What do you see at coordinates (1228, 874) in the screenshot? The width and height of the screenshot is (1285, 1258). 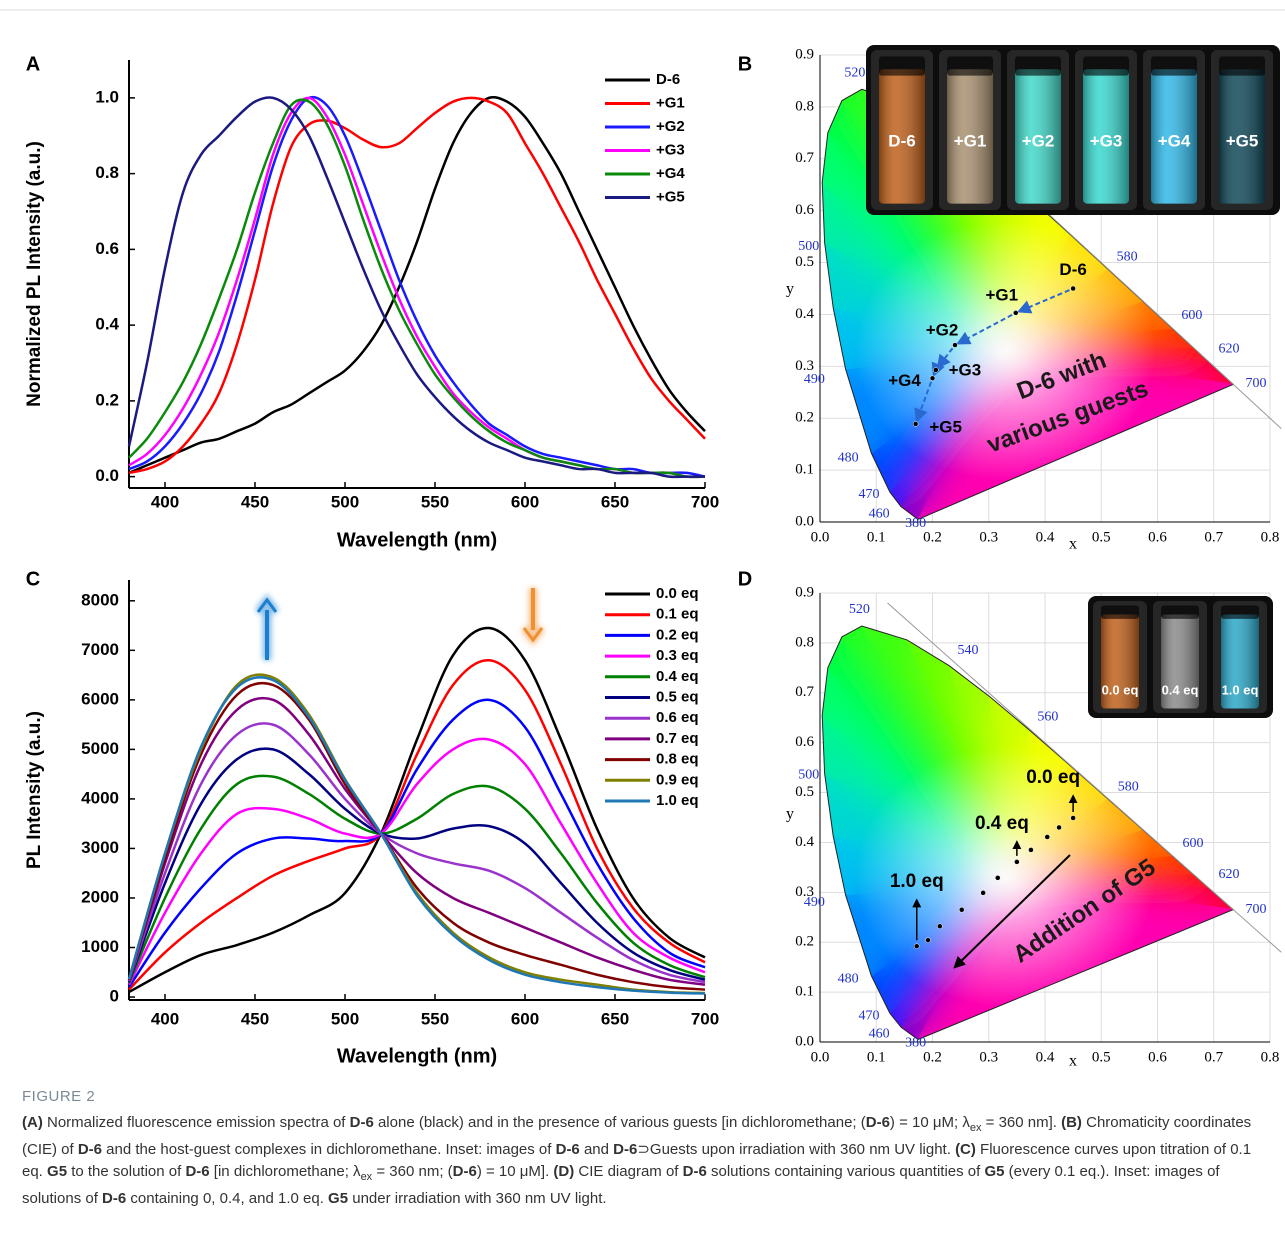 I see `wavelength-label: 620` at bounding box center [1228, 874].